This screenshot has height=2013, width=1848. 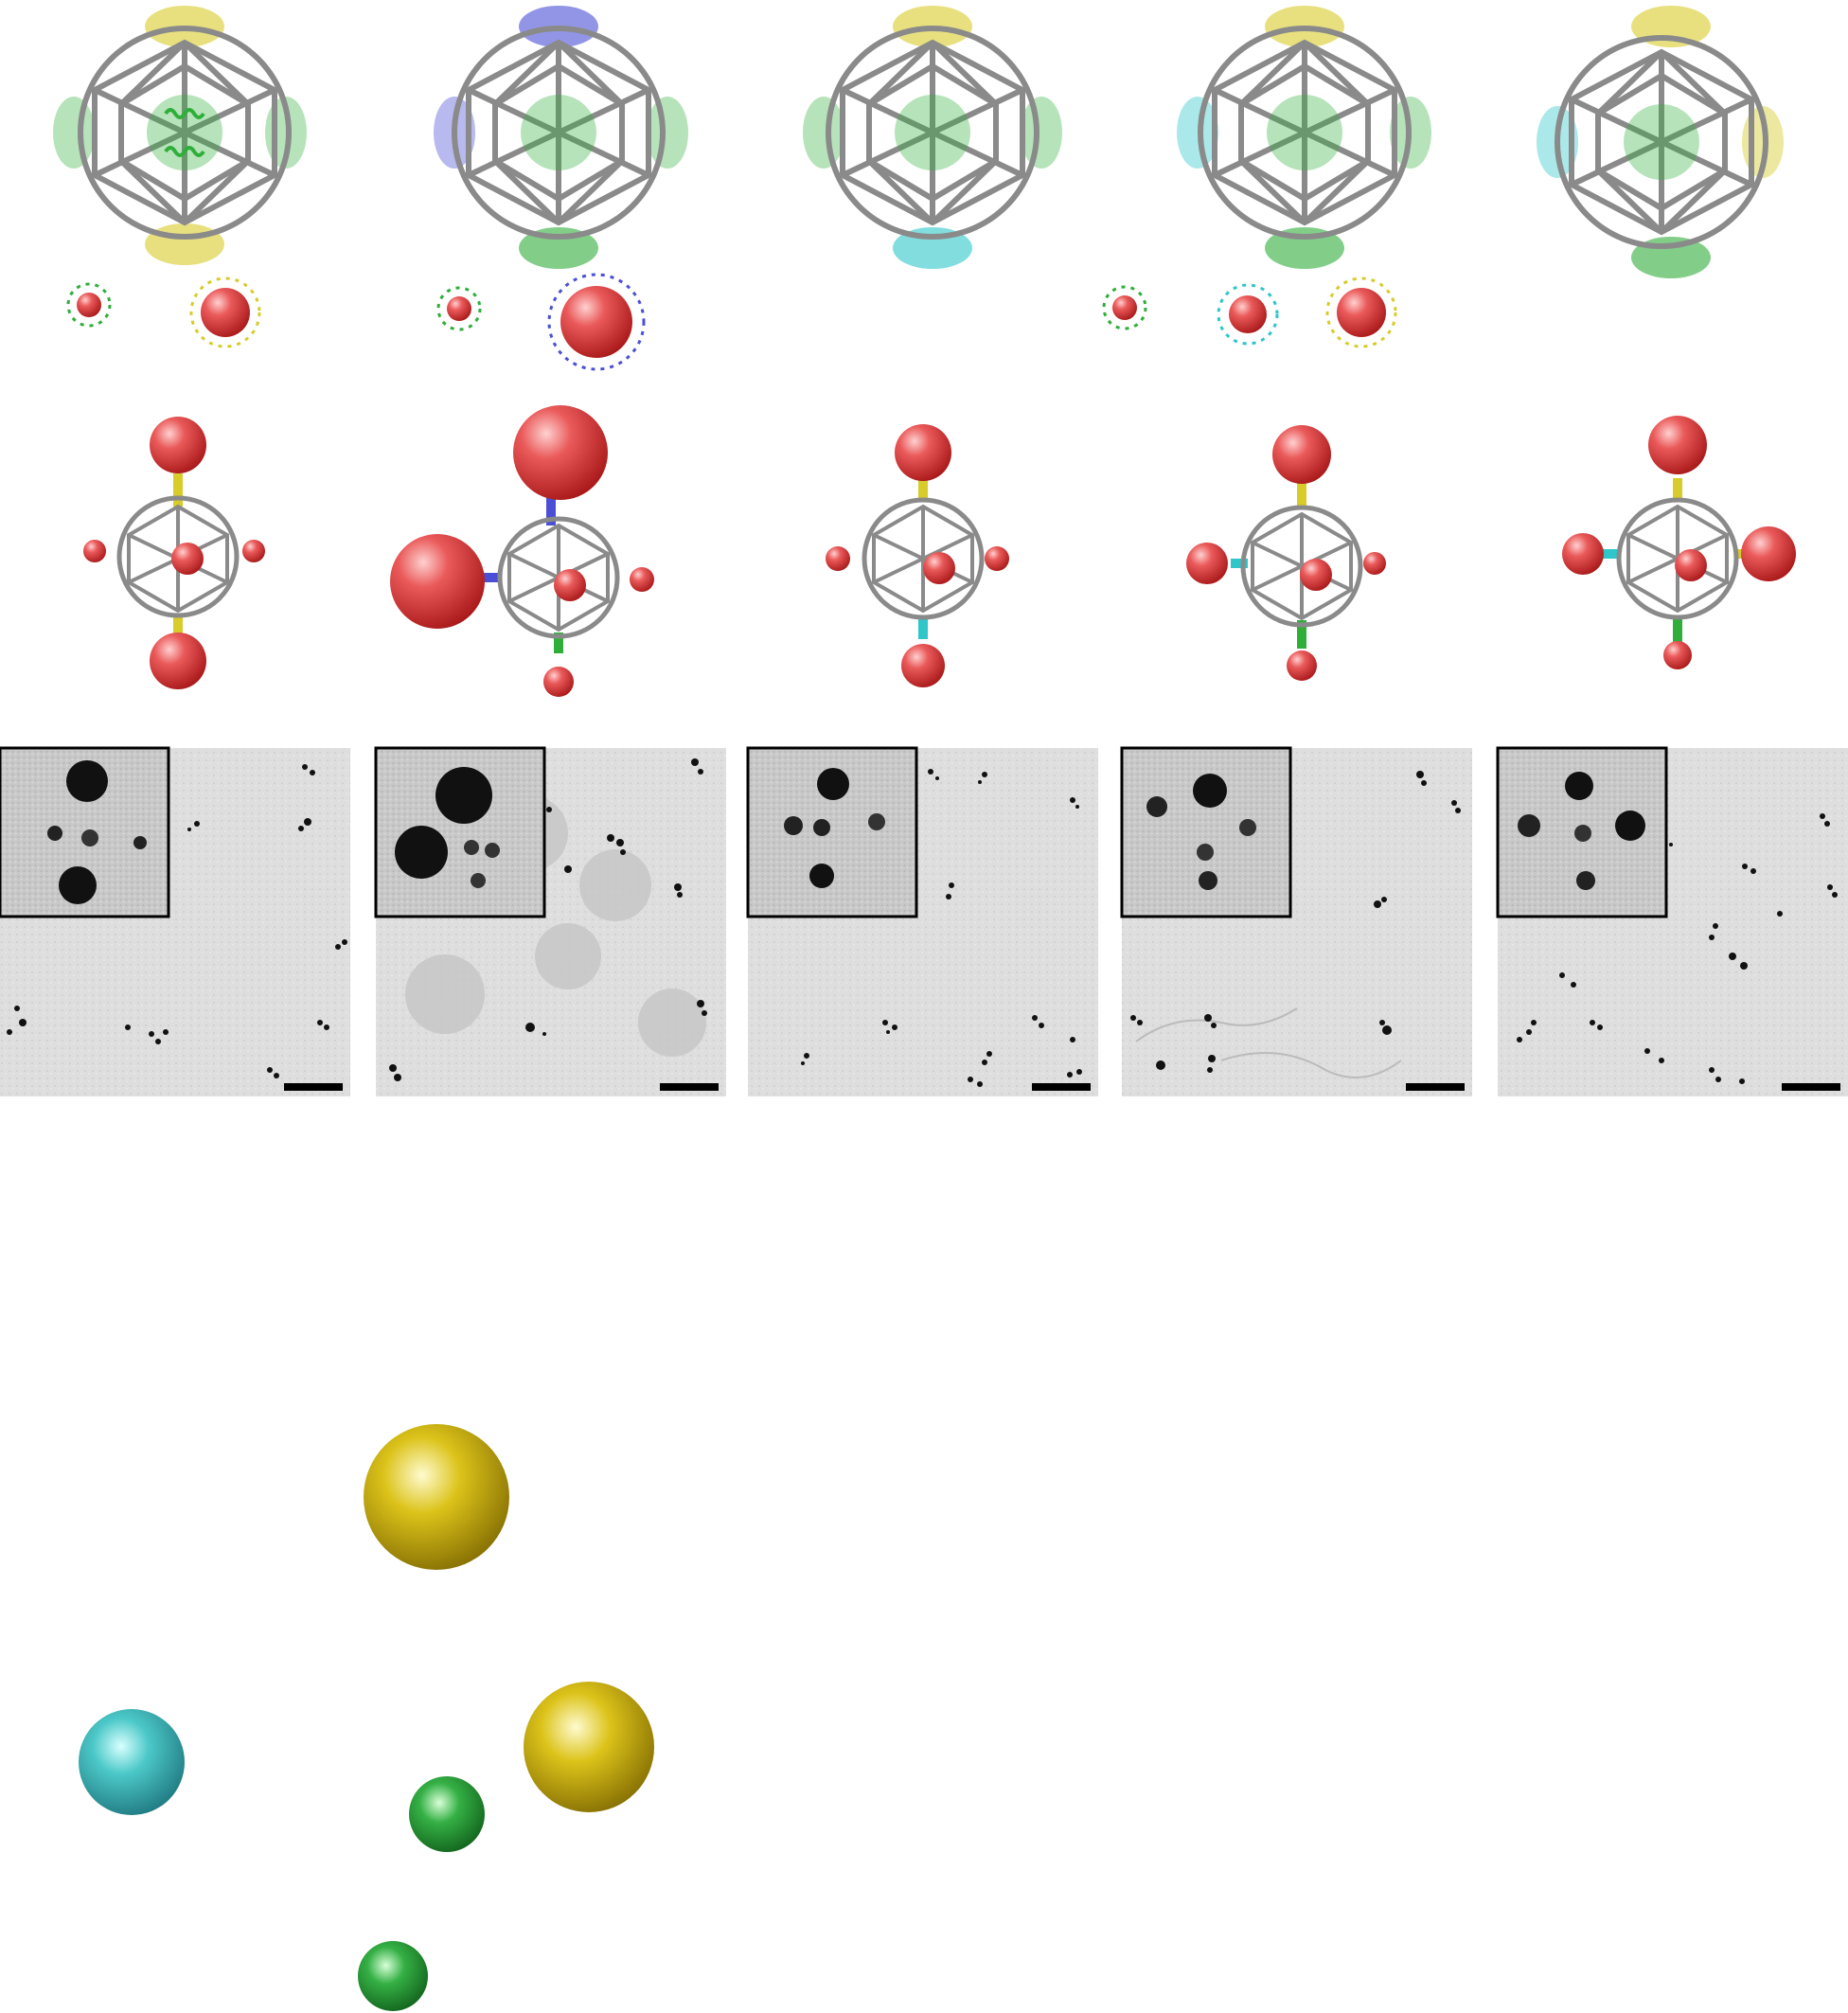 I want to click on medium-particle-cyan-ligand, so click(x=1248, y=314).